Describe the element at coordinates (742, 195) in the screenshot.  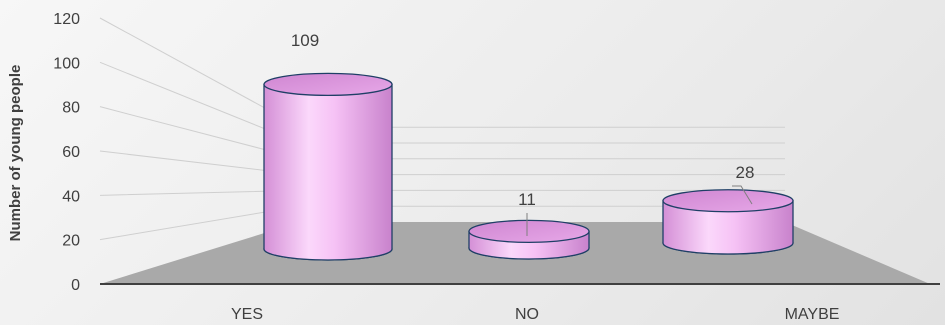
I see `data-label-leader` at that location.